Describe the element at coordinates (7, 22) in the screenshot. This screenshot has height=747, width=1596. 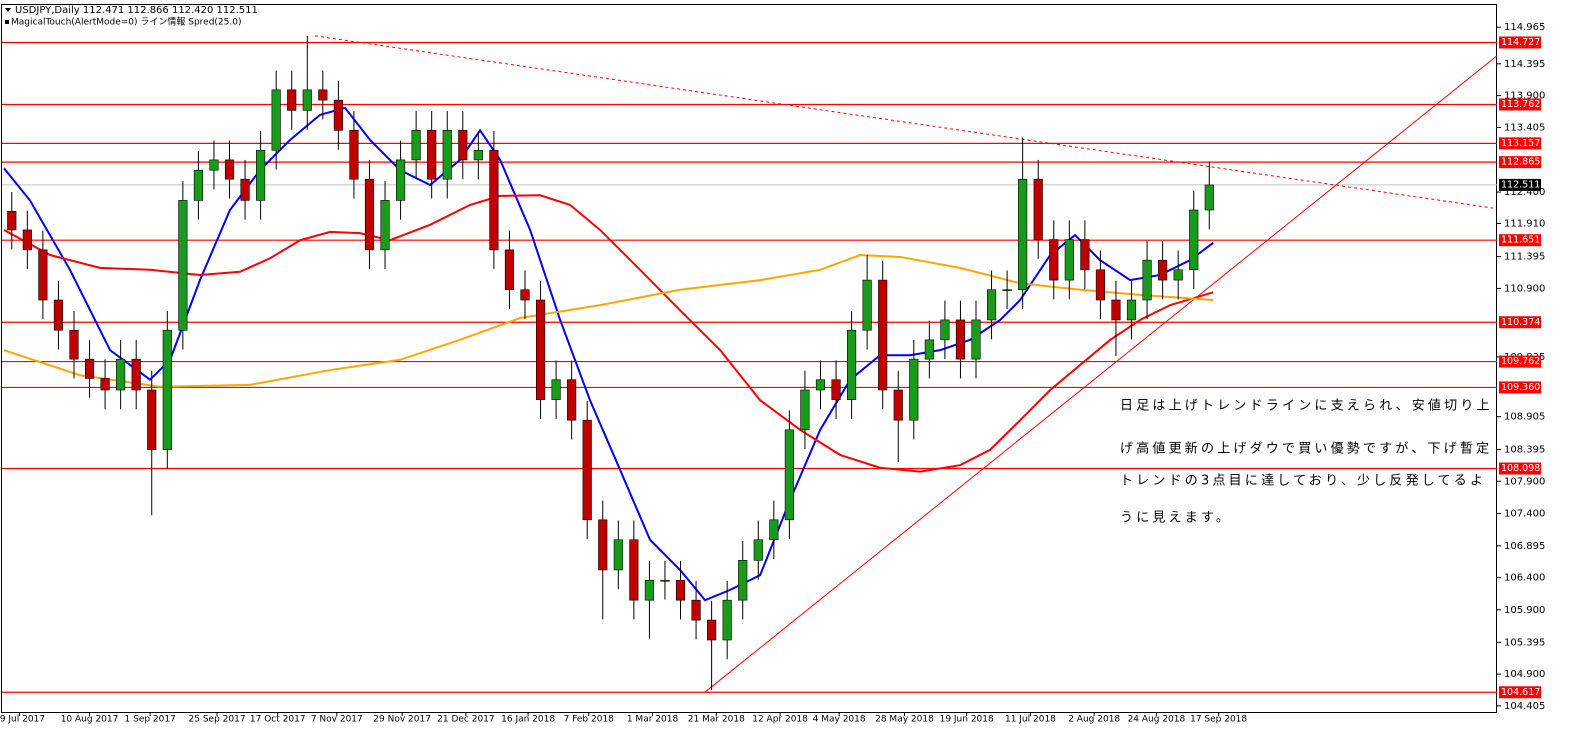
I see `indicator-icon` at that location.